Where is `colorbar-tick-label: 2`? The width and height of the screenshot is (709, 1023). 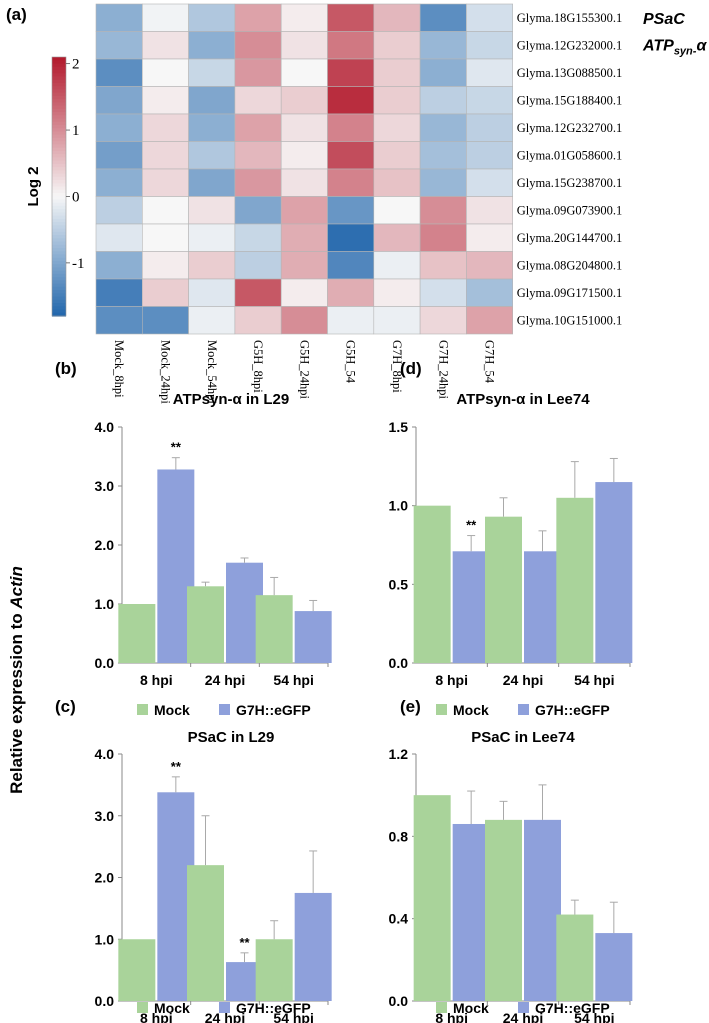
colorbar-tick-label: 2 is located at coordinates (76, 65).